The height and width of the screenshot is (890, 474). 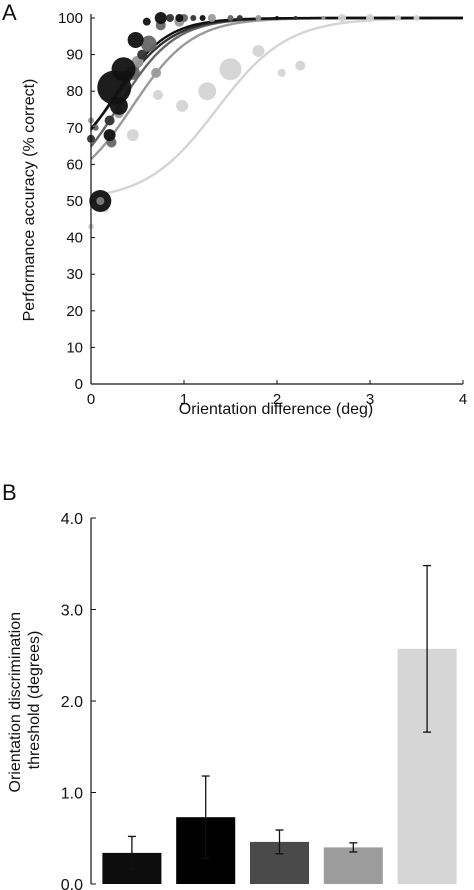 I want to click on y-tick-label: 80, so click(x=74, y=91).